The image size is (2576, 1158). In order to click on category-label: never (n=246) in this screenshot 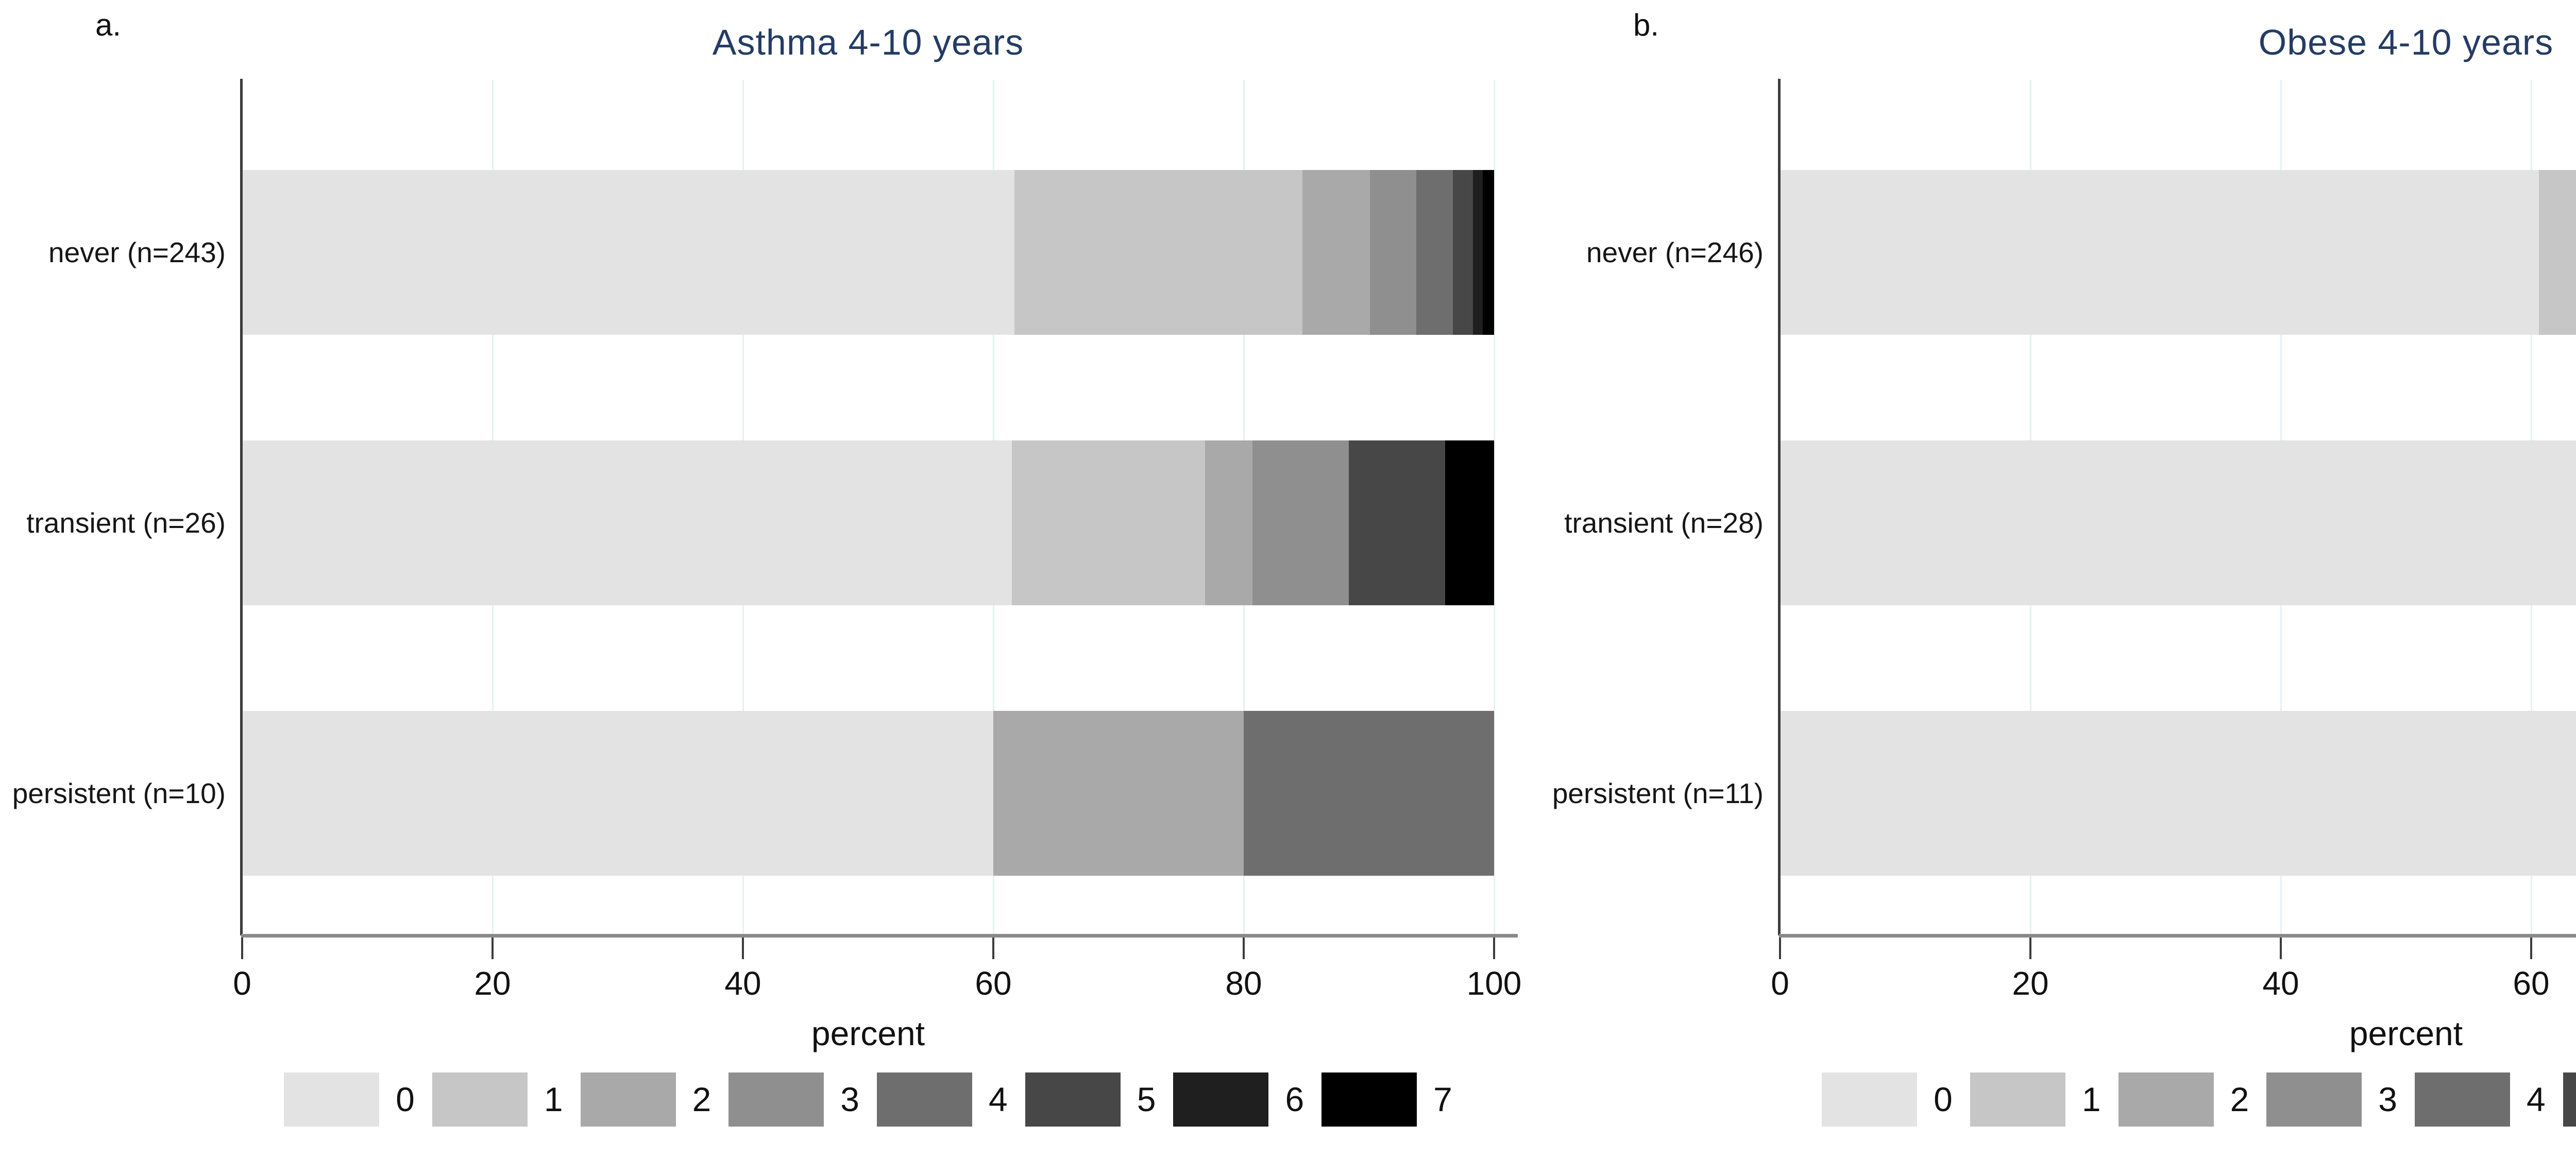, I will do `click(1675, 252)`.